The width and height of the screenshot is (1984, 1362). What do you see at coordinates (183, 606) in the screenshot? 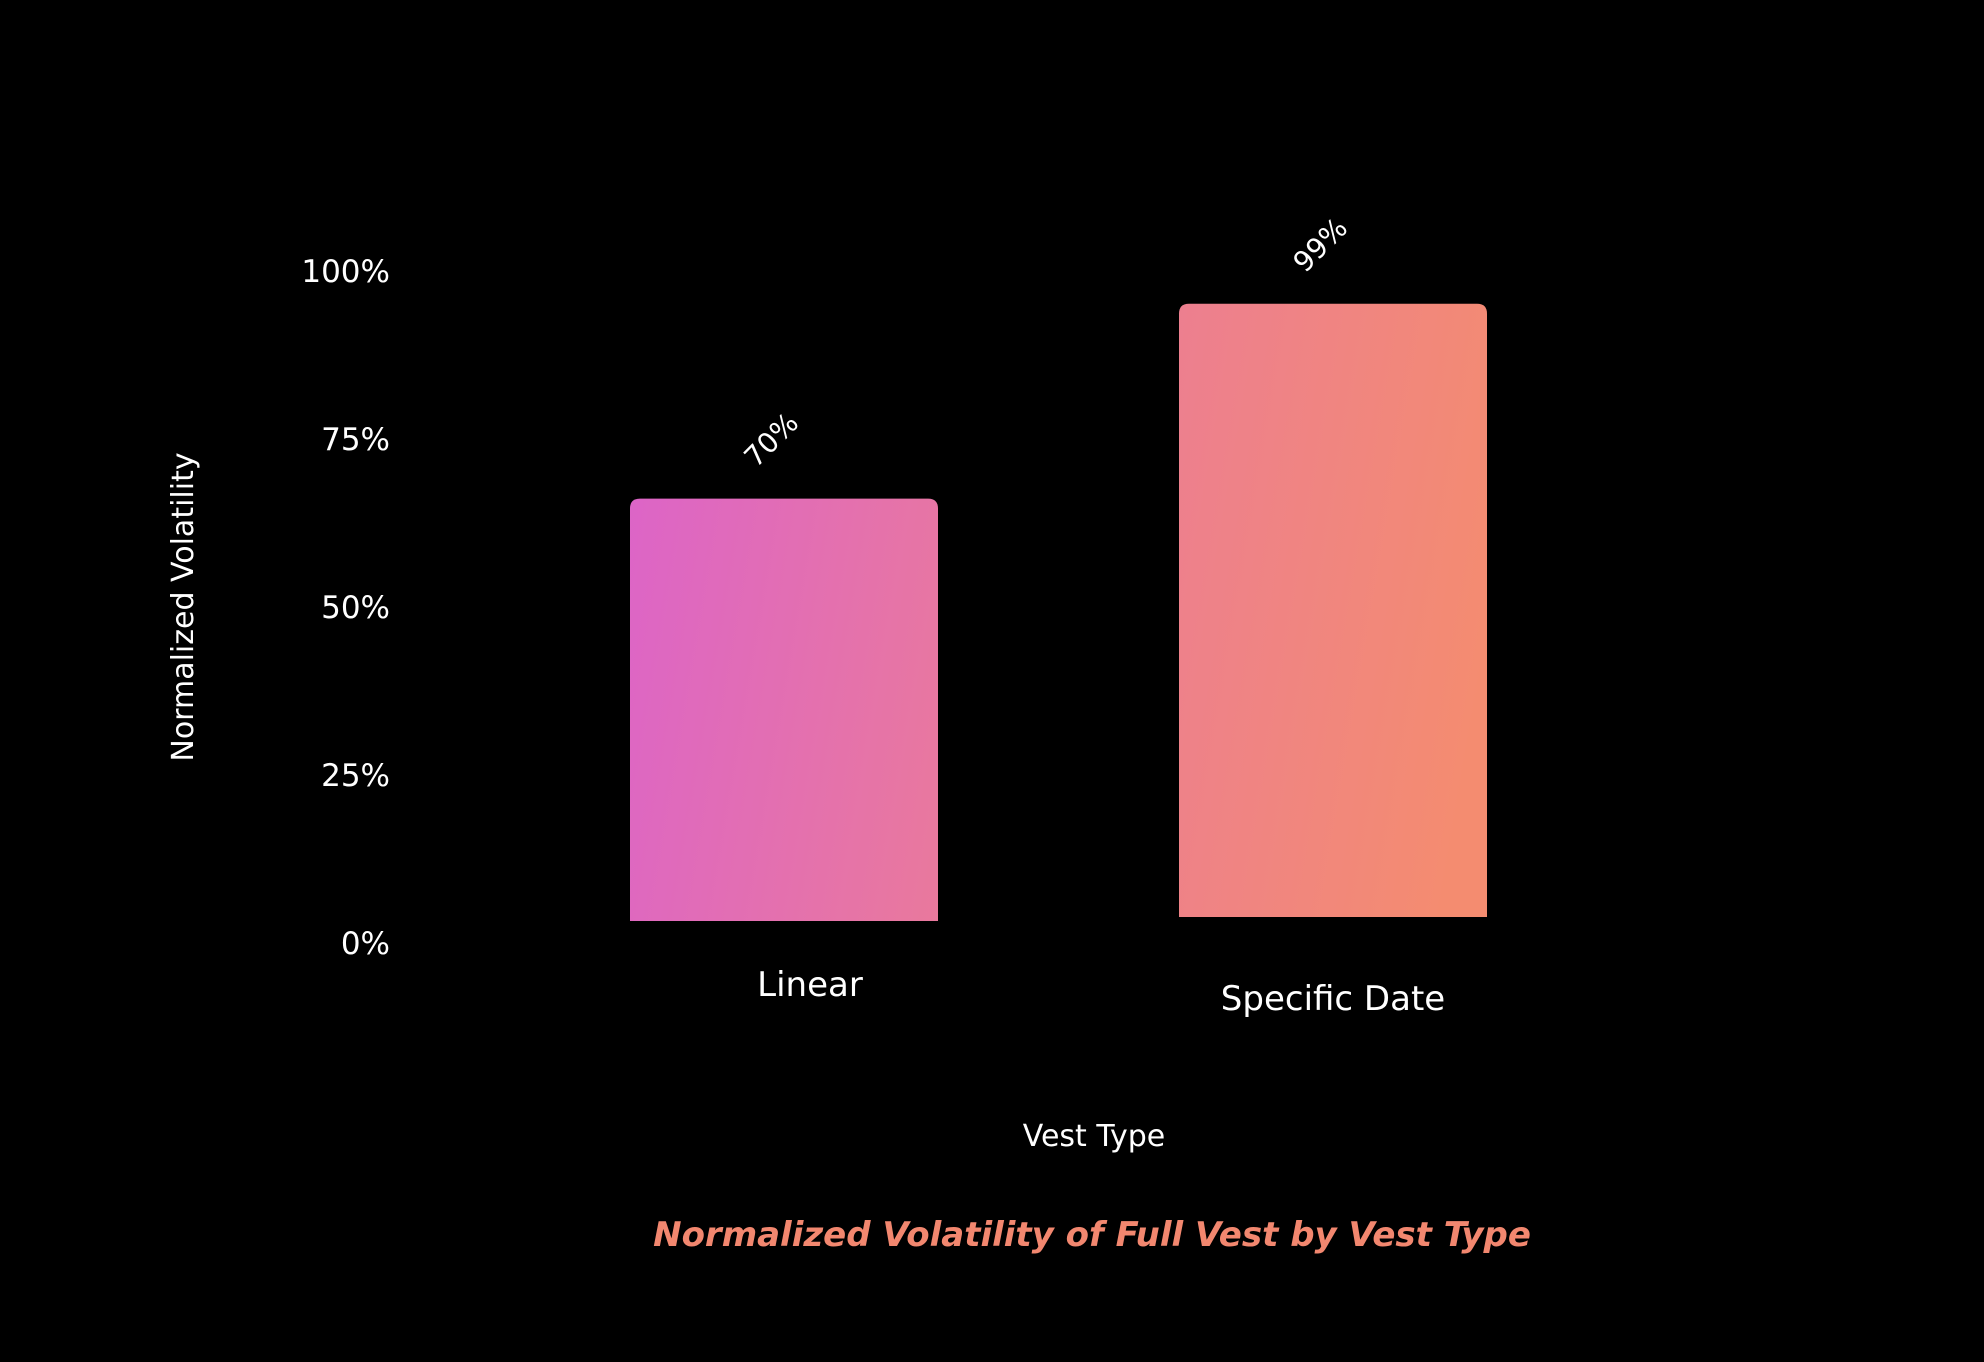
I see `y-axis-title: Normalized Volatility` at bounding box center [183, 606].